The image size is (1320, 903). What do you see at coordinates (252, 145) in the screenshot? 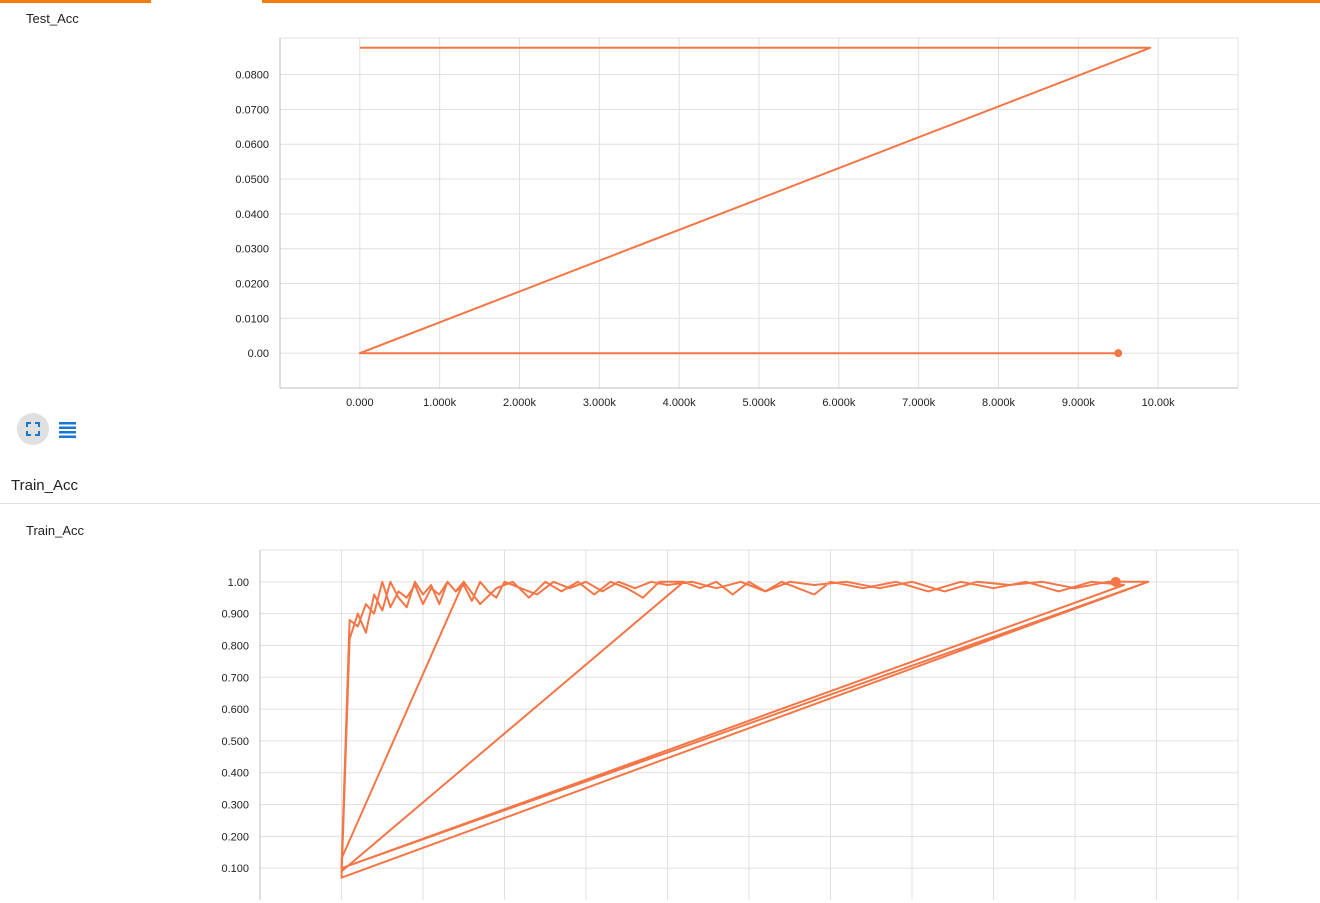
I see `y-tick-label: 0.0600` at bounding box center [252, 145].